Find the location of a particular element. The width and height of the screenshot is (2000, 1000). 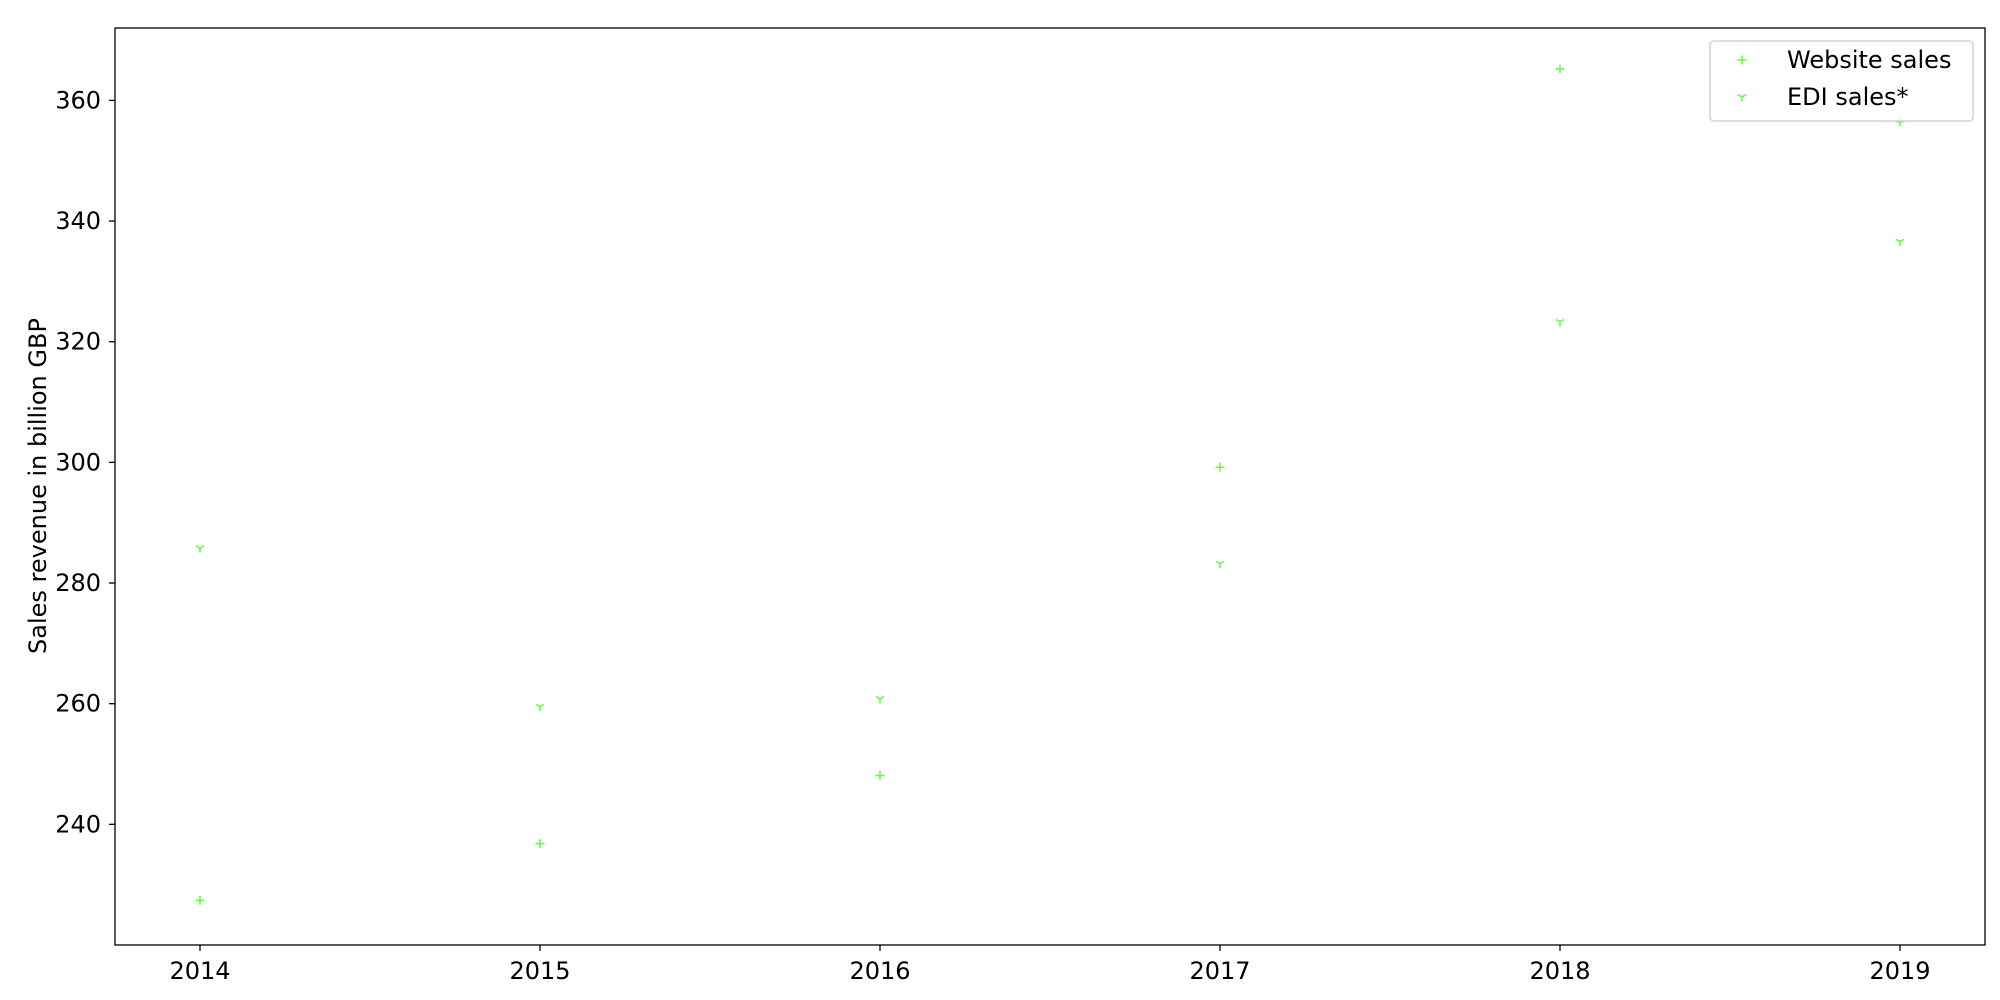

legend: Website sales EDI sales* is located at coordinates (1841, 81).